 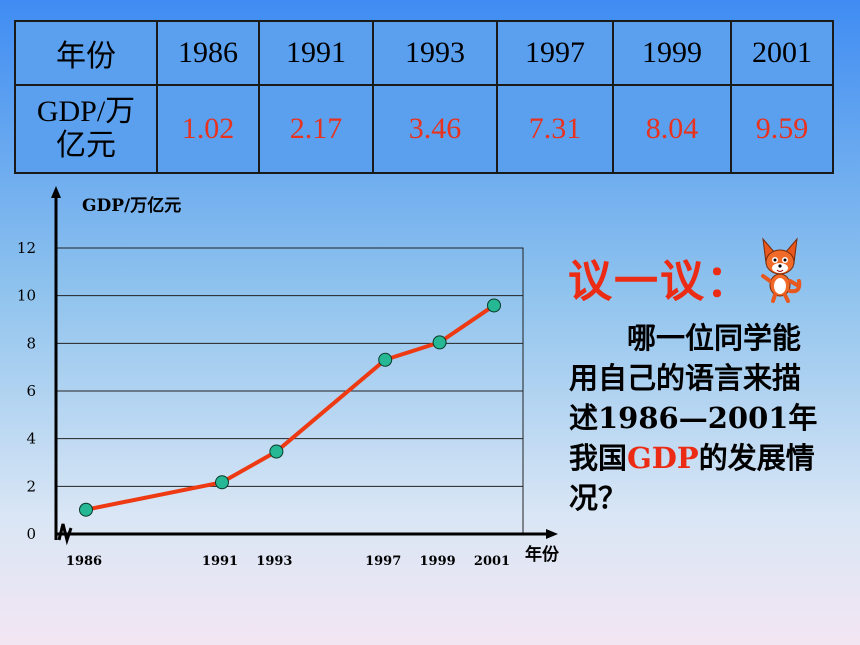 What do you see at coordinates (86, 145) in the screenshot?
I see `table-header-gdp-line2: 亿元` at bounding box center [86, 145].